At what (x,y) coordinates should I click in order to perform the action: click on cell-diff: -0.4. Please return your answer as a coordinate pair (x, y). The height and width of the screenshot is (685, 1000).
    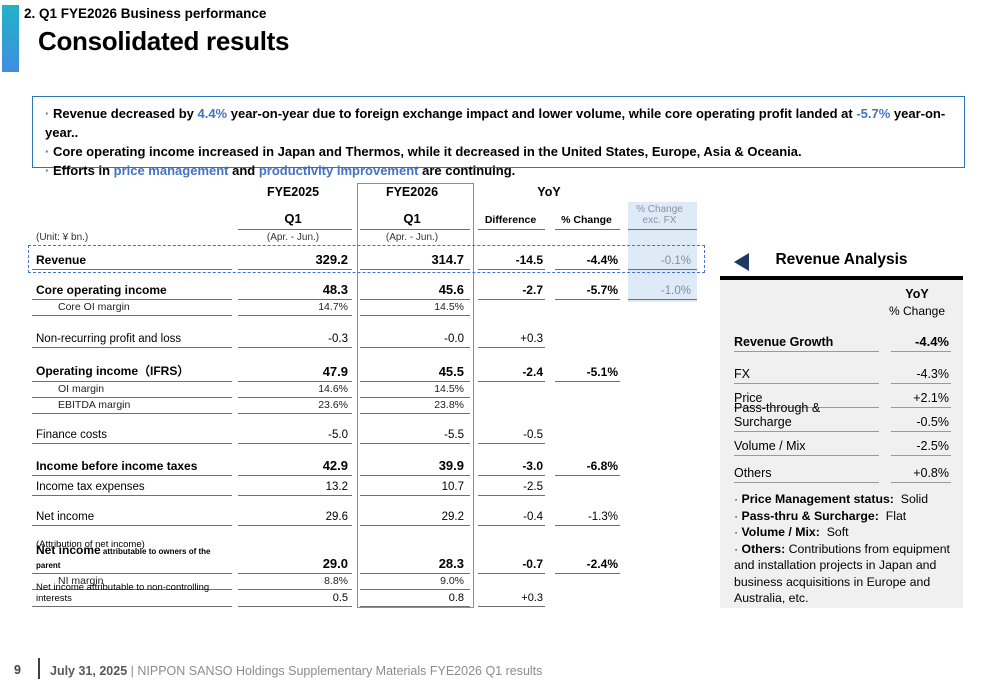
    Looking at the image, I should click on (511, 518).